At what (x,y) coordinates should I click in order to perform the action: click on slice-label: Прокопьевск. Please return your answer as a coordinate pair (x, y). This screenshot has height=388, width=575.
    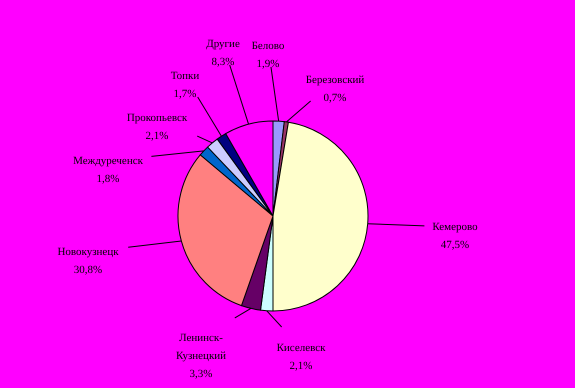
    Looking at the image, I should click on (157, 118).